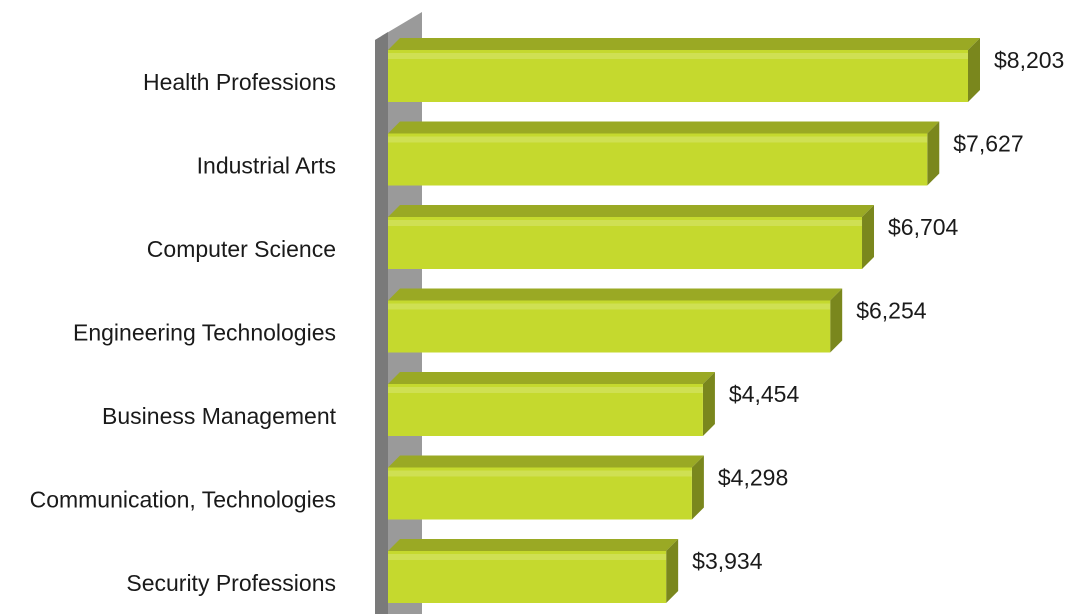 Image resolution: width=1076 pixels, height=614 pixels. Describe the element at coordinates (241, 249) in the screenshot. I see `y-tick-label: Computer Science` at that location.